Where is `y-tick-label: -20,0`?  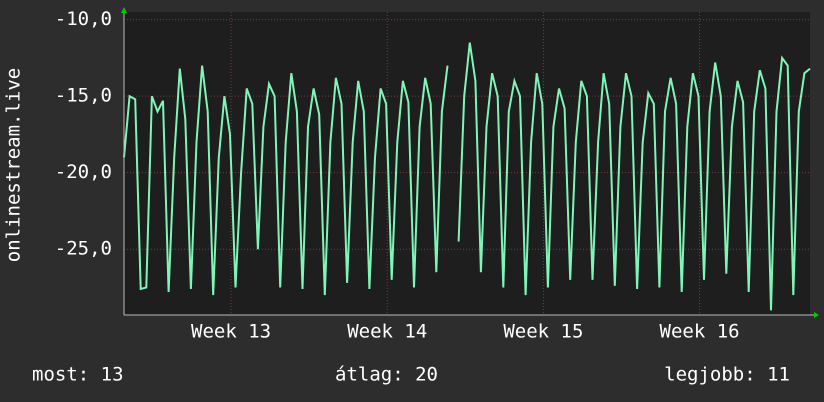 y-tick-label: -20,0 is located at coordinates (83, 172).